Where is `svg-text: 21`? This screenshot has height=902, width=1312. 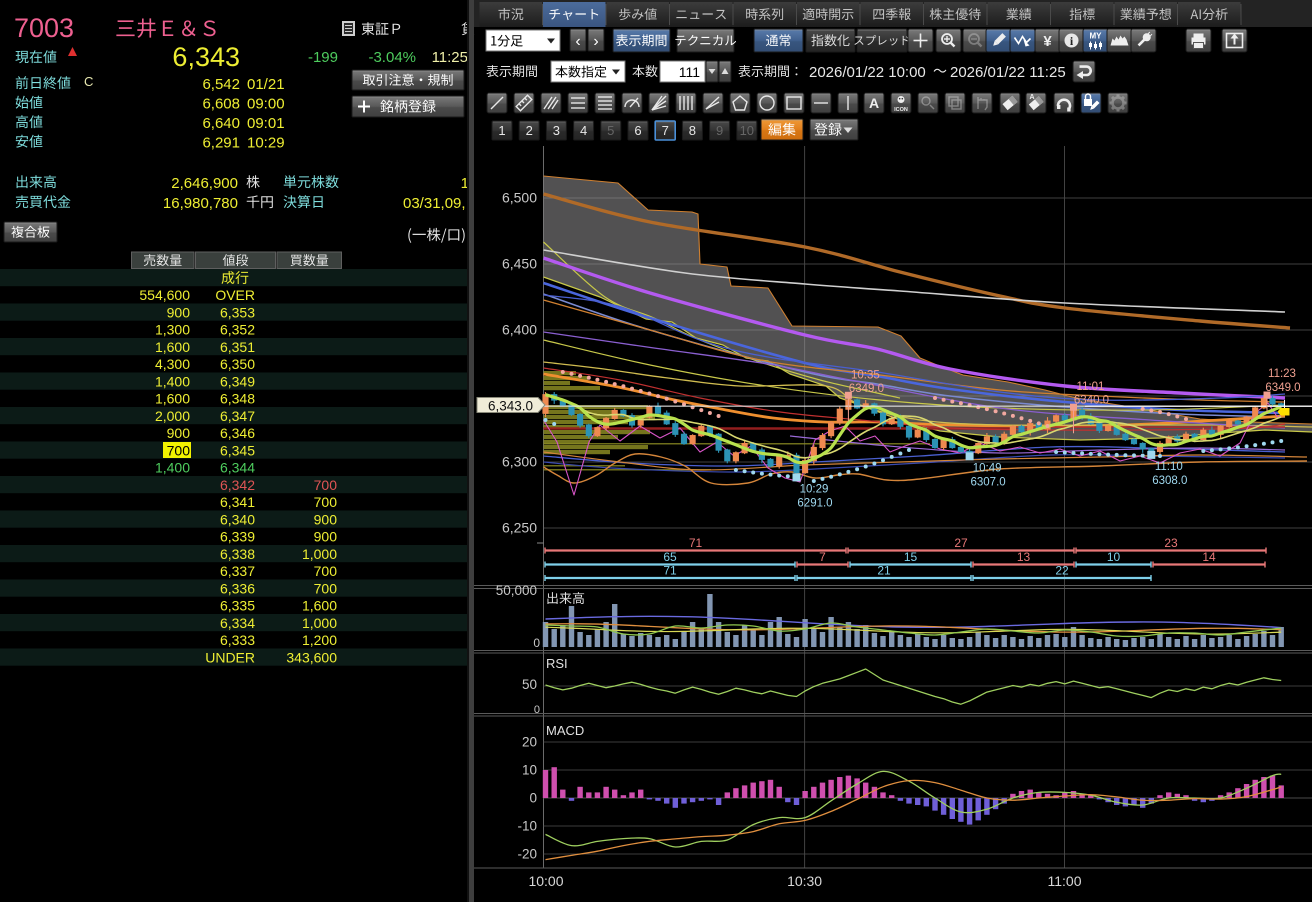 svg-text: 21 is located at coordinates (884, 571).